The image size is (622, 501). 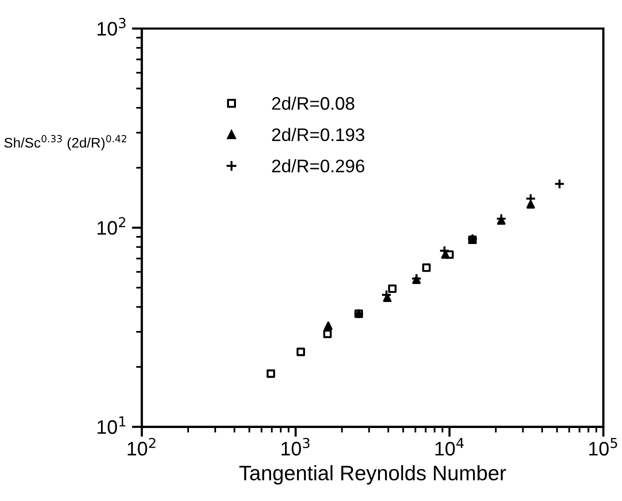 What do you see at coordinates (603, 447) in the screenshot?
I see `x-tick-label: 10$^{5}$` at bounding box center [603, 447].